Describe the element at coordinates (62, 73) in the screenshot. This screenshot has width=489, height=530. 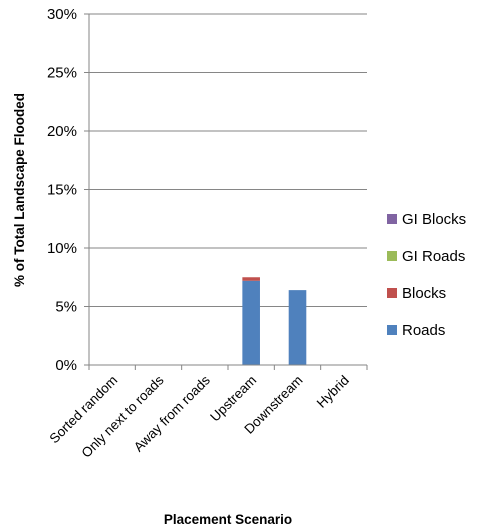
I see `y-tick-label: 25%` at that location.